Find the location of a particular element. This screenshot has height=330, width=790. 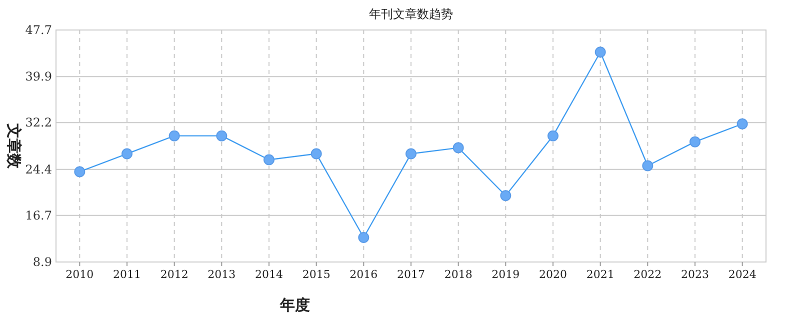

x-tick-label: 2021 is located at coordinates (600, 274).